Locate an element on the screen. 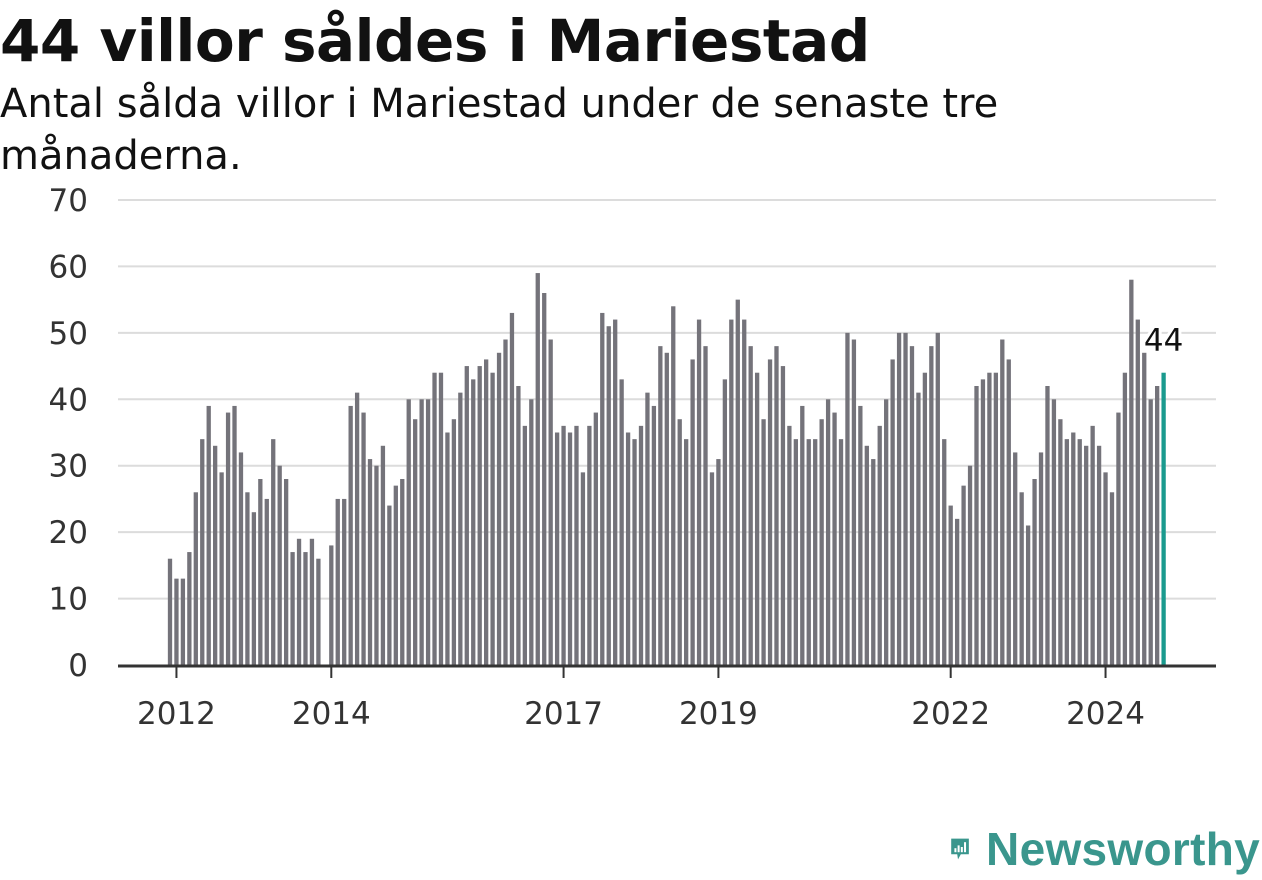  y-tick-label: 50 is located at coordinates (68, 334).